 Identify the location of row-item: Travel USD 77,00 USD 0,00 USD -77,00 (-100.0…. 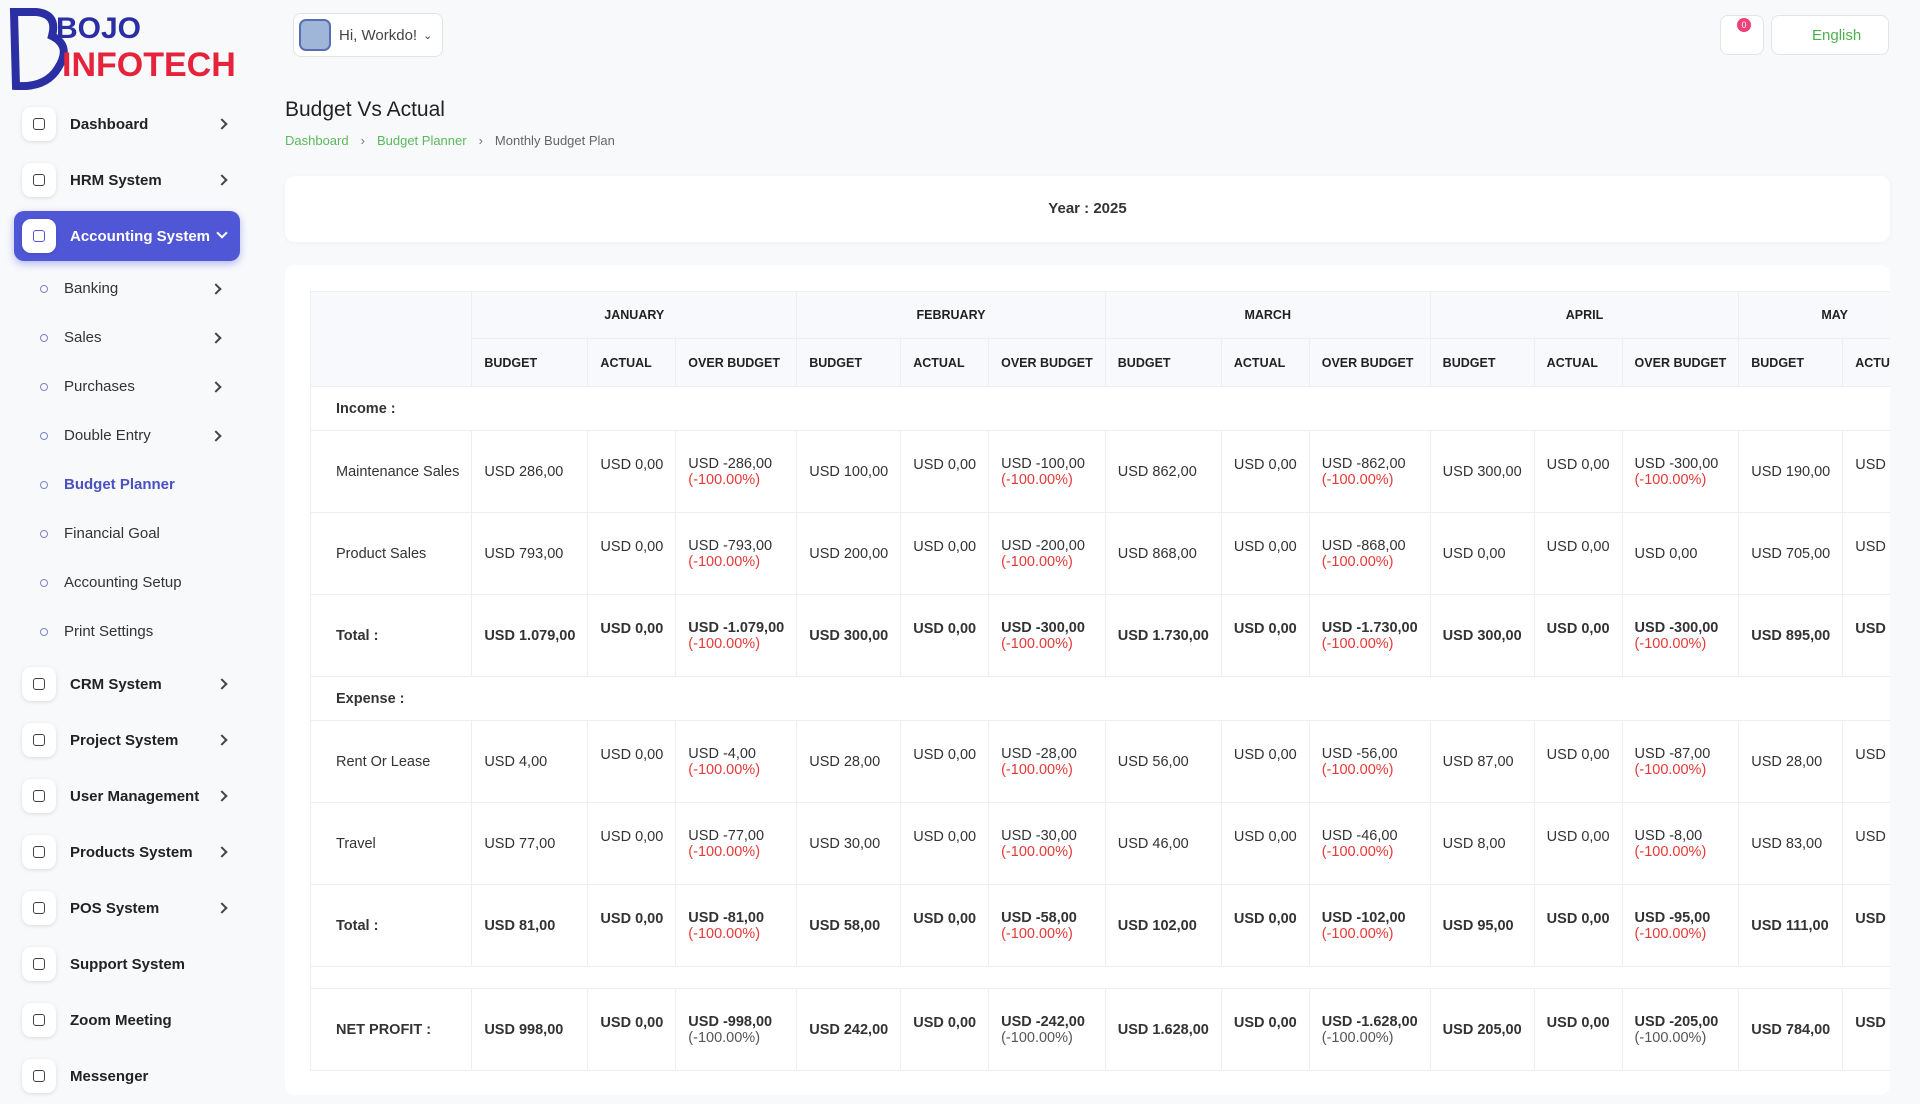
(1100, 843).